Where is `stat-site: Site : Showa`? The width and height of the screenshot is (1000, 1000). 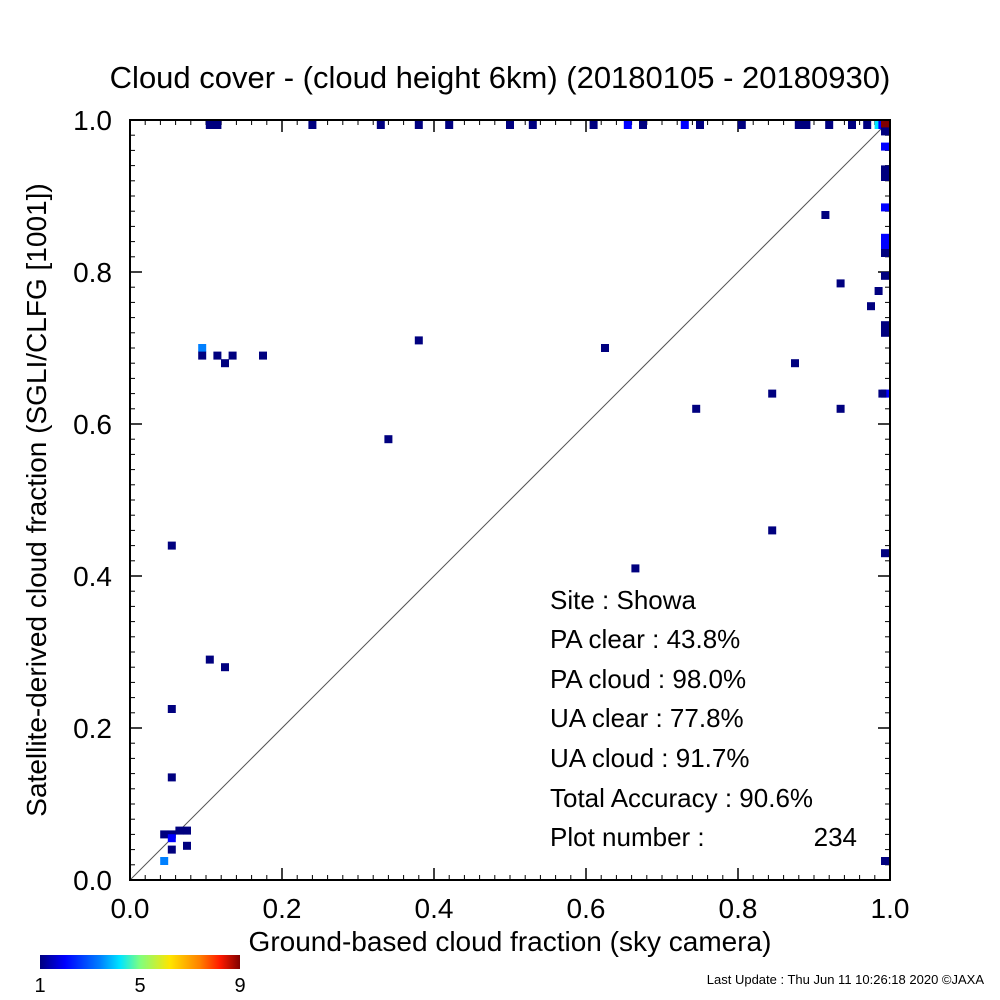 stat-site: Site : Showa is located at coordinates (623, 600).